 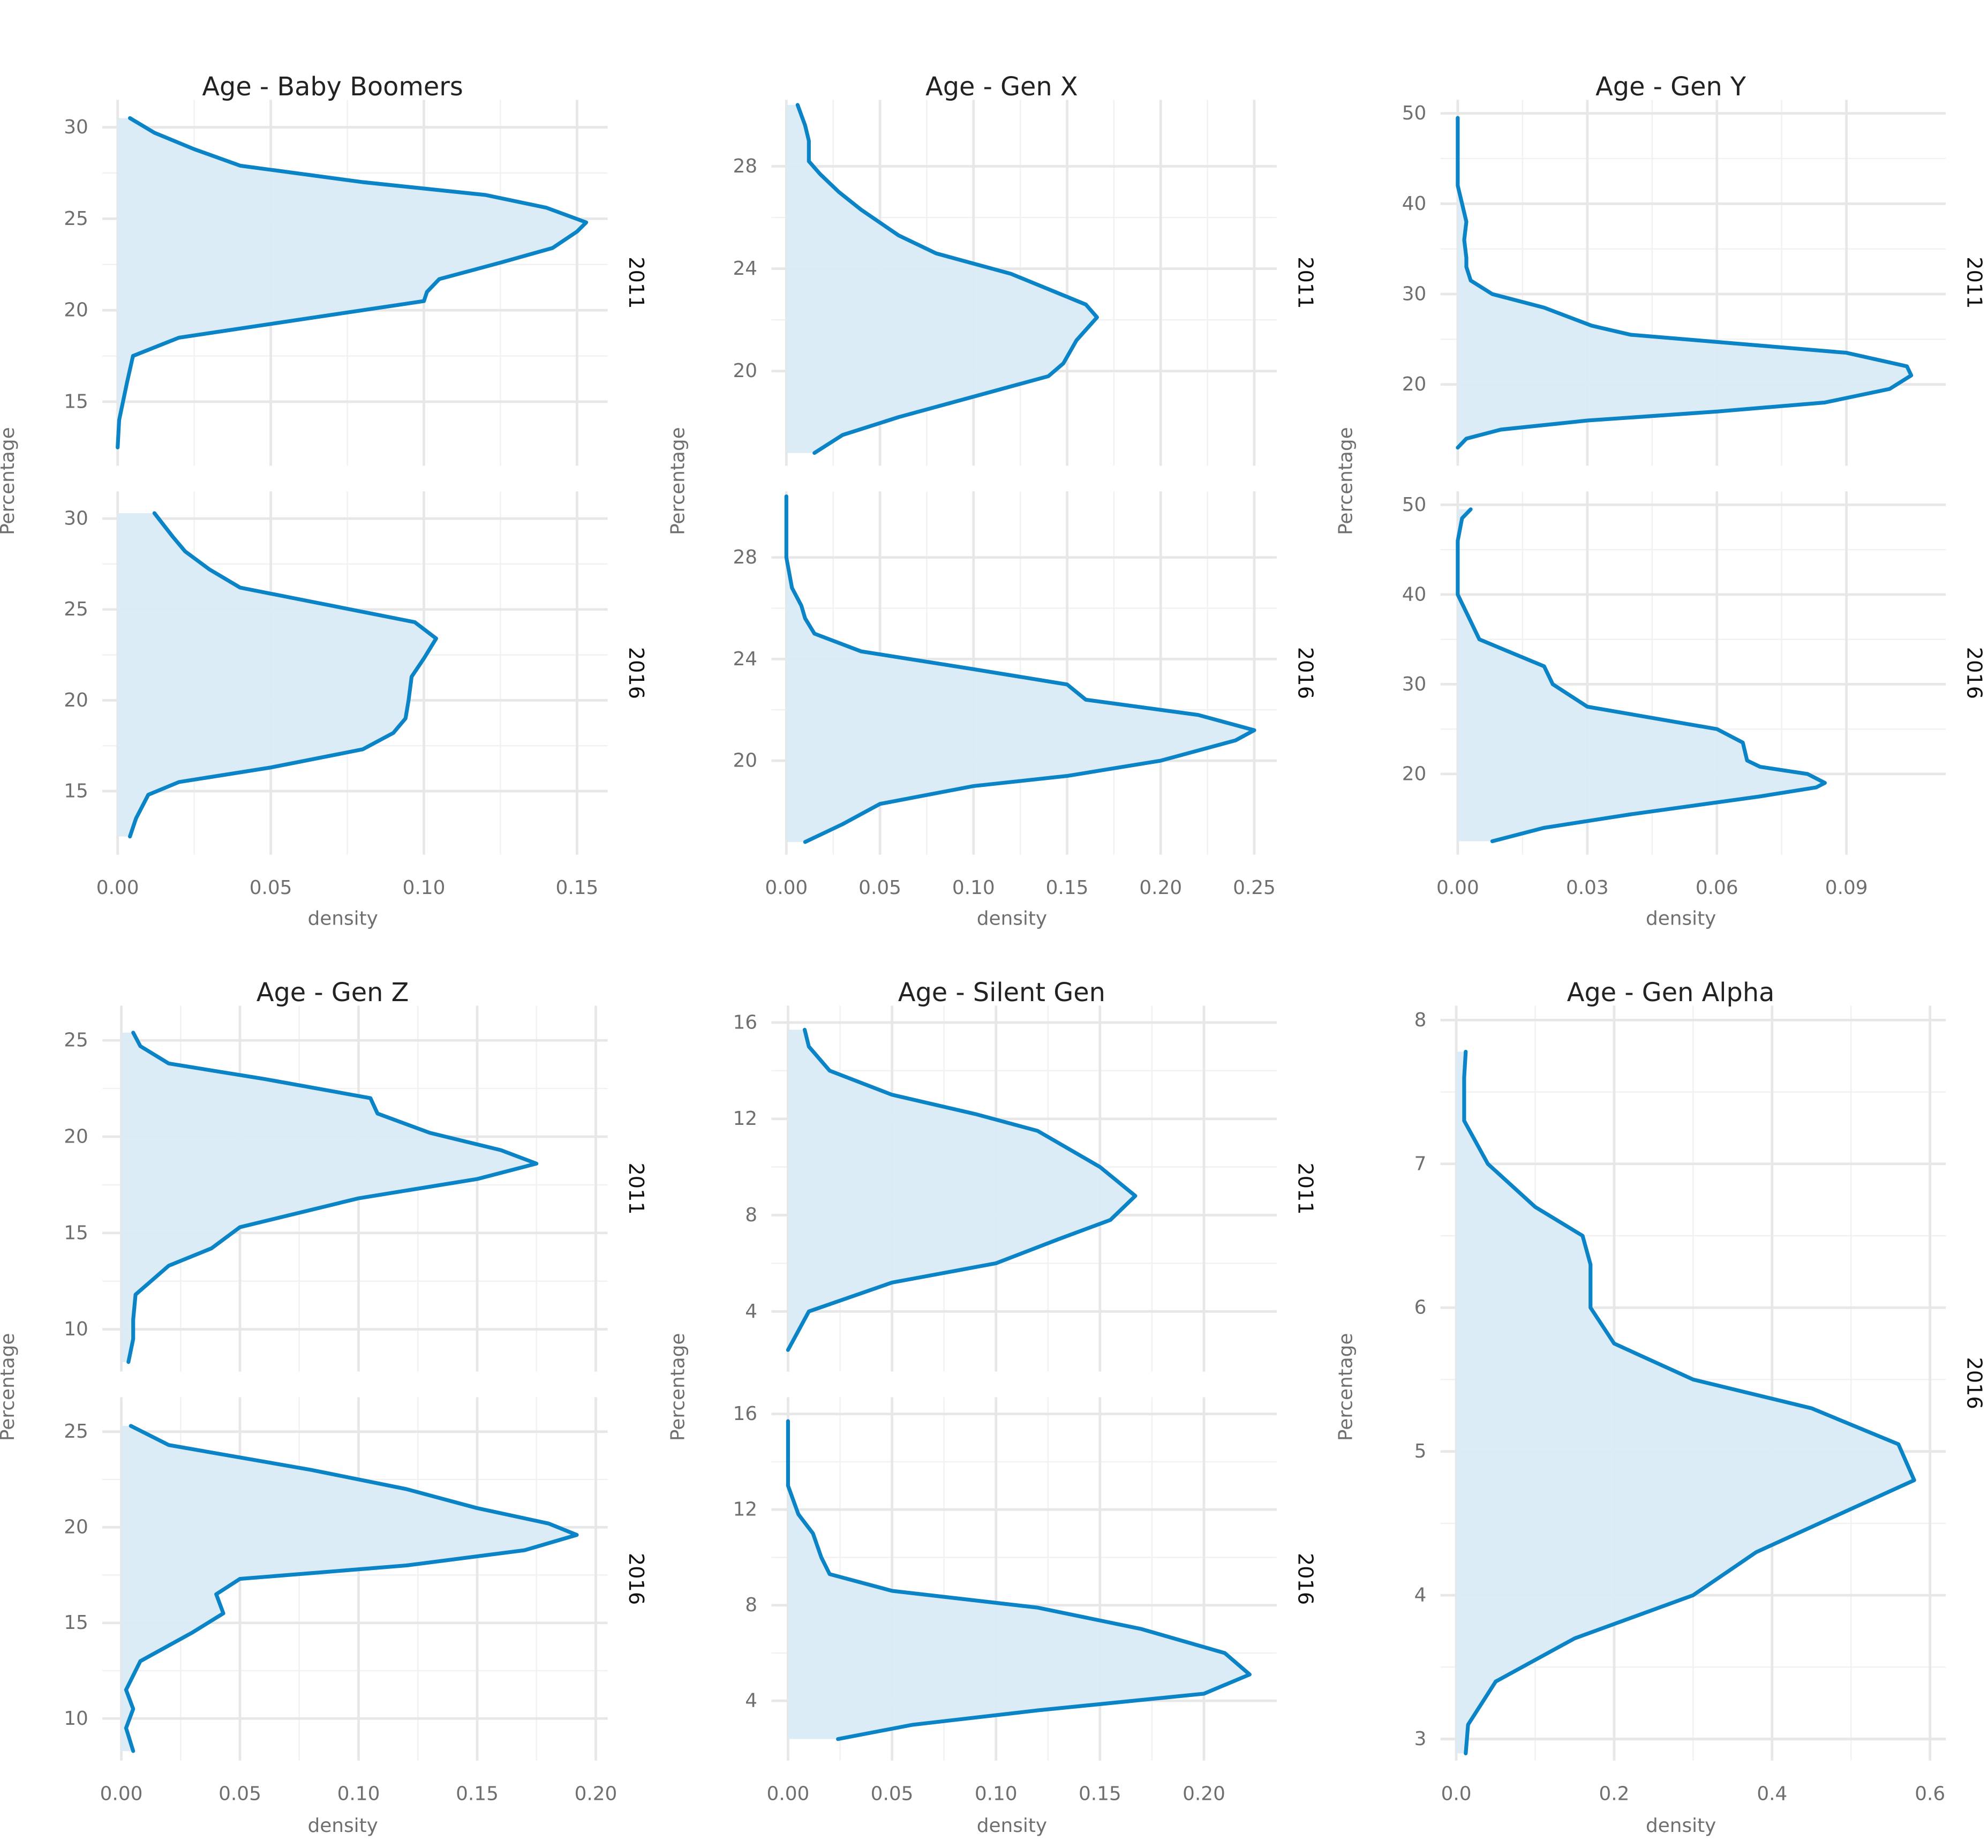 What do you see at coordinates (1420, 1739) in the screenshot?
I see `y-tick-label: 3` at bounding box center [1420, 1739].